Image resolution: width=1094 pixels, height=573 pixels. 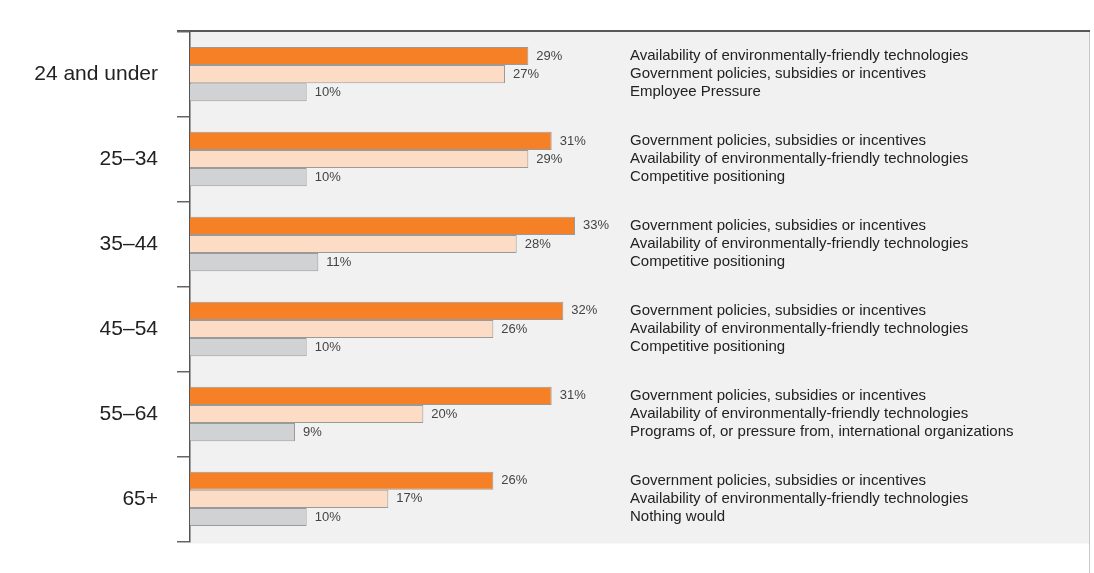 I want to click on data-label: 28%, so click(x=538, y=243).